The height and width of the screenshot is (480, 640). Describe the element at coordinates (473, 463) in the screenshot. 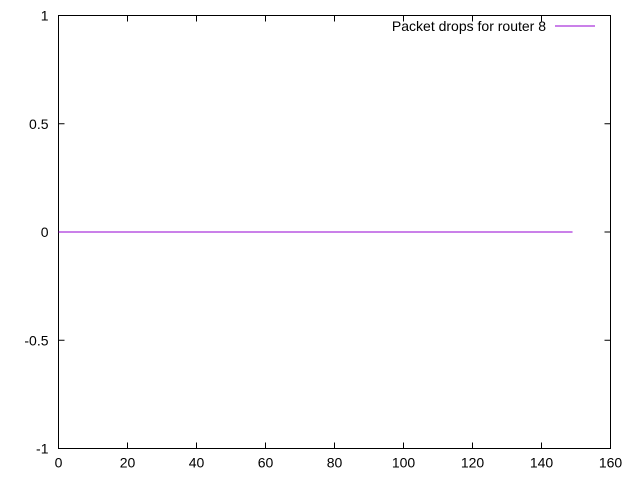

I see `x-tick-label: 120` at that location.